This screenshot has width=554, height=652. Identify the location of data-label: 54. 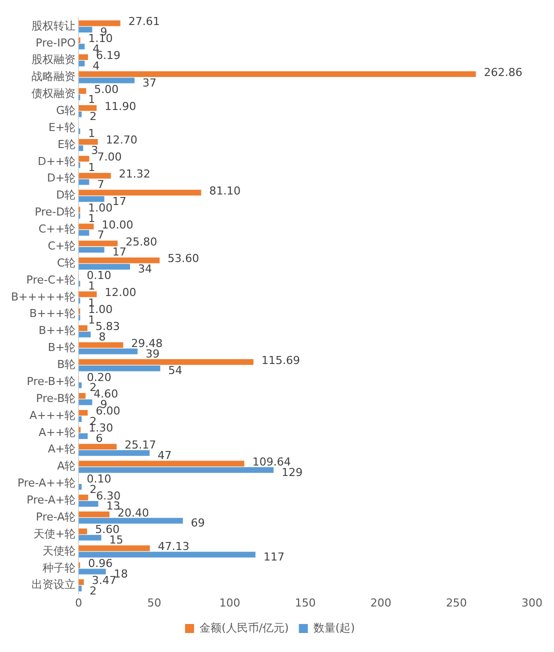
(175, 371).